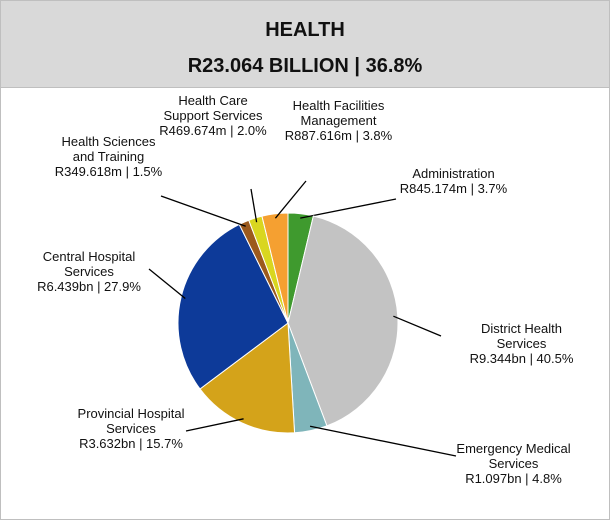 Image resolution: width=610 pixels, height=520 pixels. What do you see at coordinates (213, 108) in the screenshot?
I see `category-label: Health Care Support Services` at bounding box center [213, 108].